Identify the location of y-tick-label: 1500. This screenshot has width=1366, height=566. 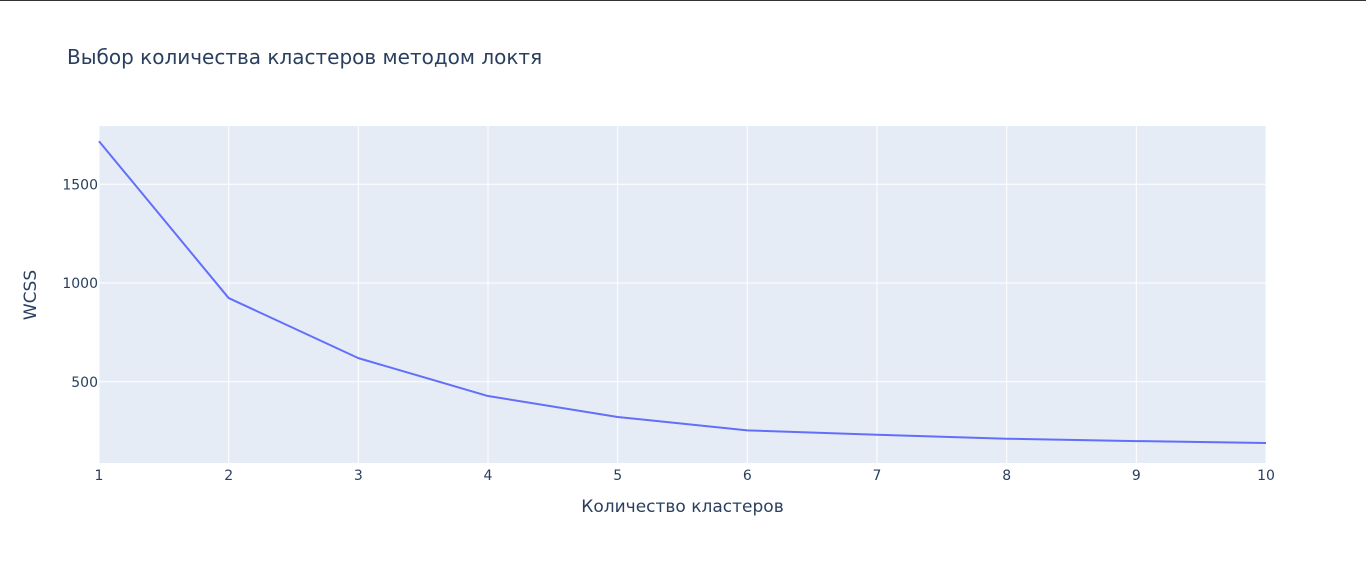
(80, 185).